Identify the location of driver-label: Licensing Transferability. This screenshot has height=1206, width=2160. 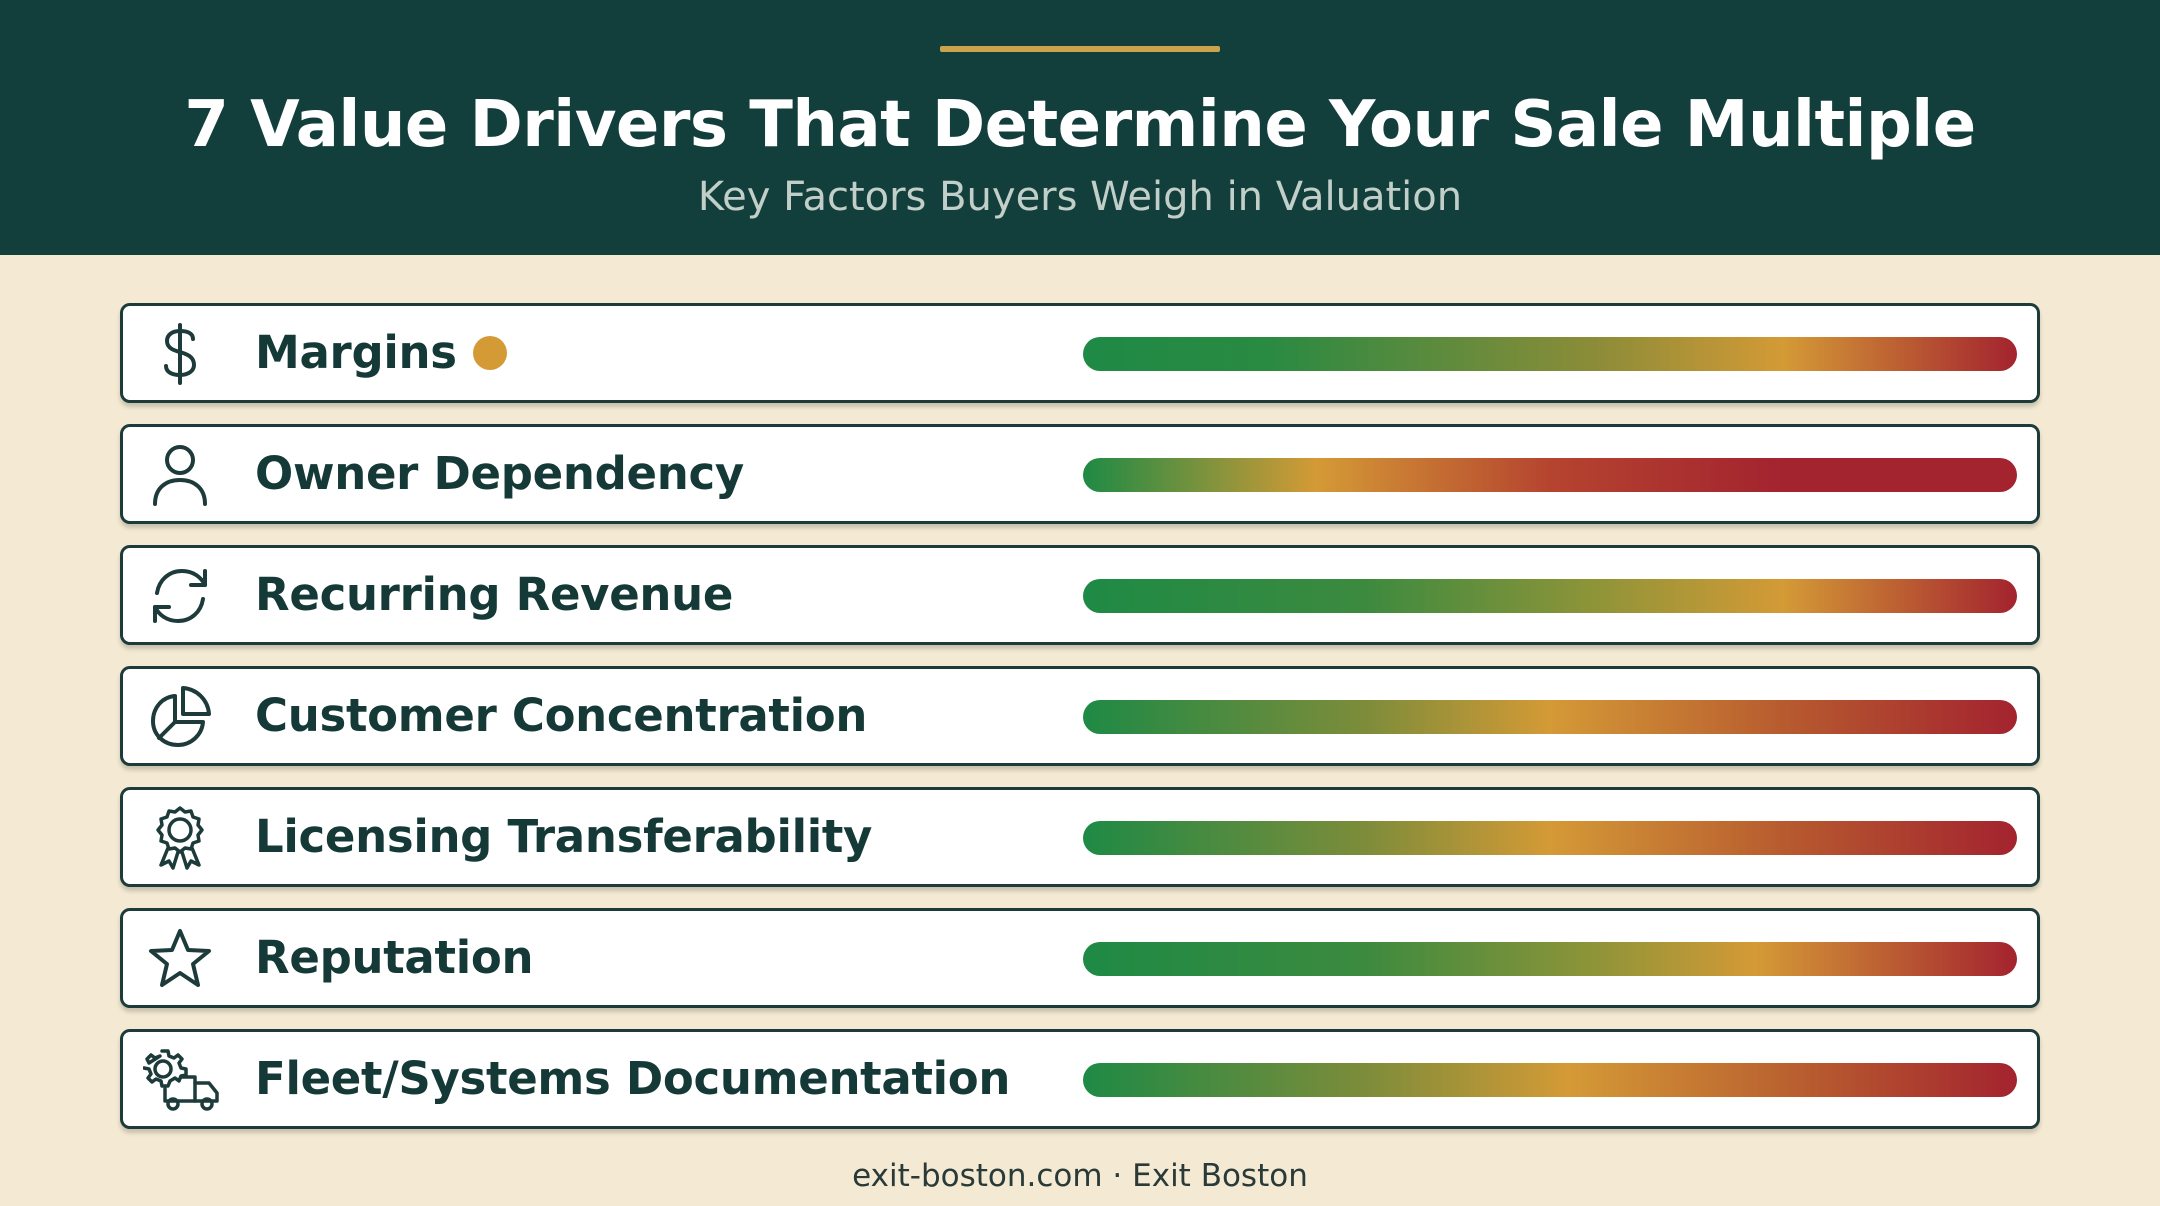
(564, 836).